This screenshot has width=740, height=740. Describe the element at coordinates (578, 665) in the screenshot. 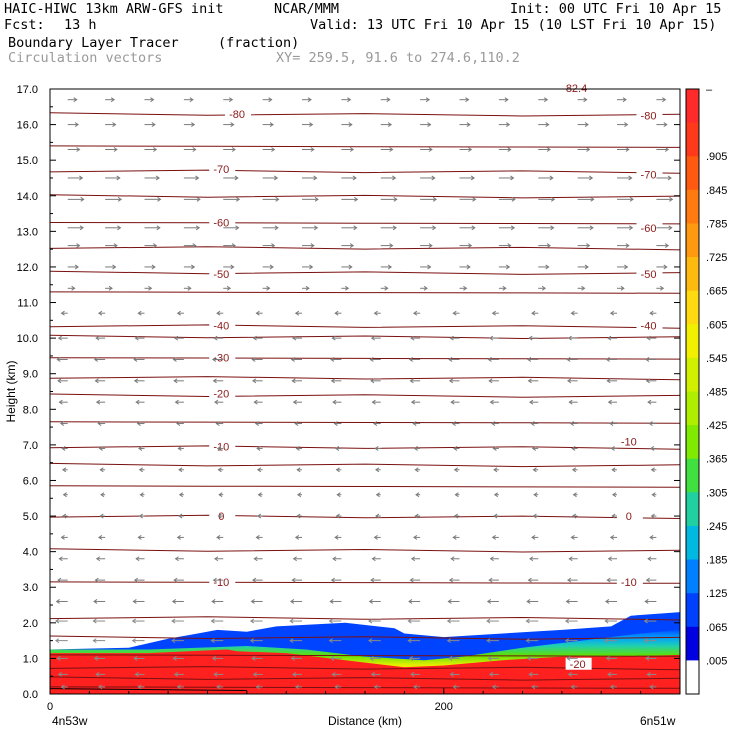

I see `contour-label: -20` at that location.